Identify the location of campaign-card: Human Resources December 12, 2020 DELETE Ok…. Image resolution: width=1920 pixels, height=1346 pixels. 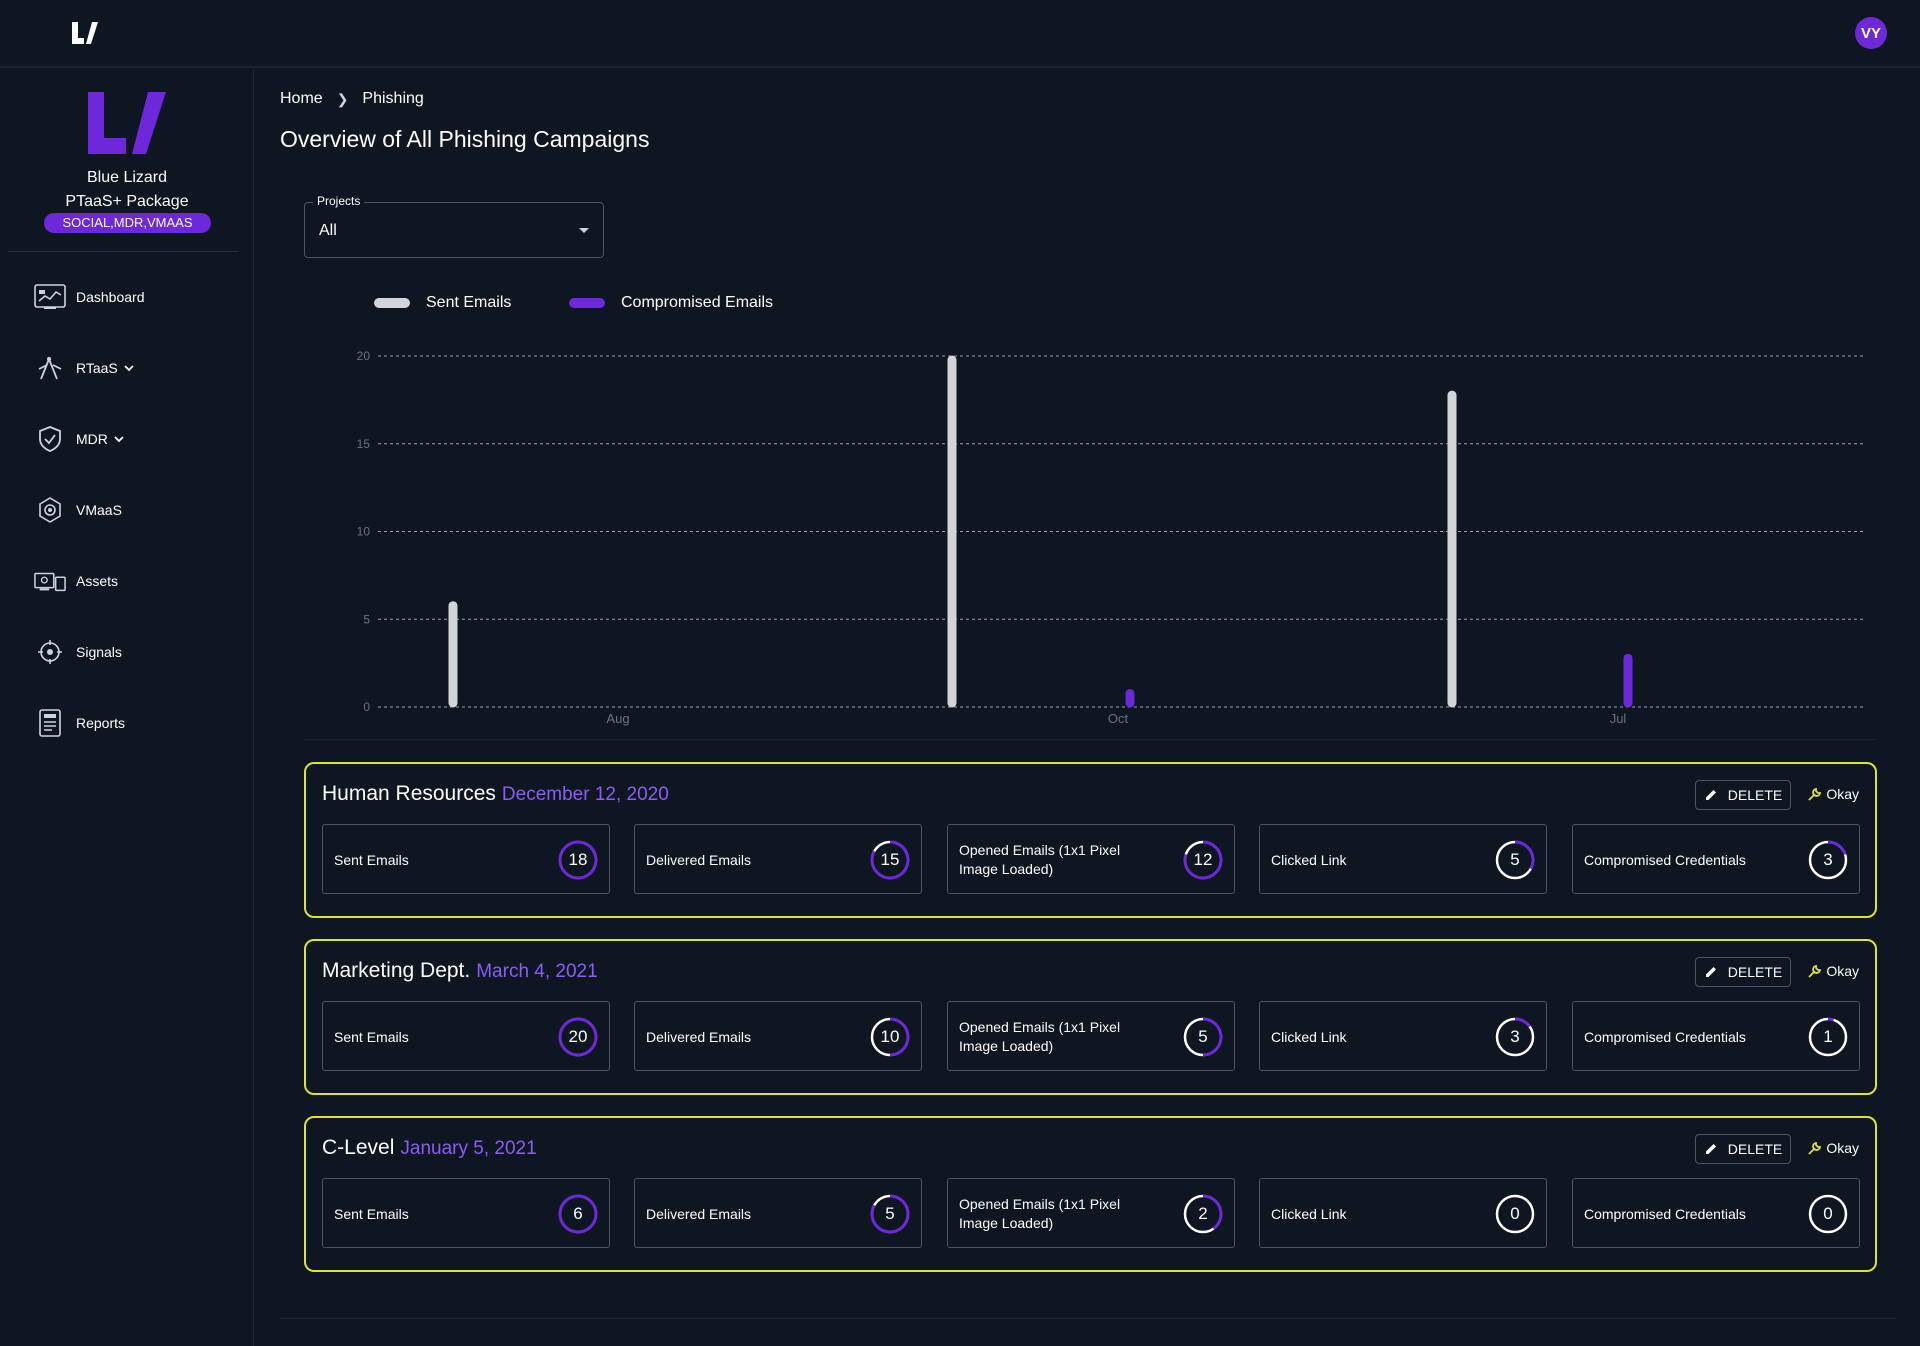
(1090, 840).